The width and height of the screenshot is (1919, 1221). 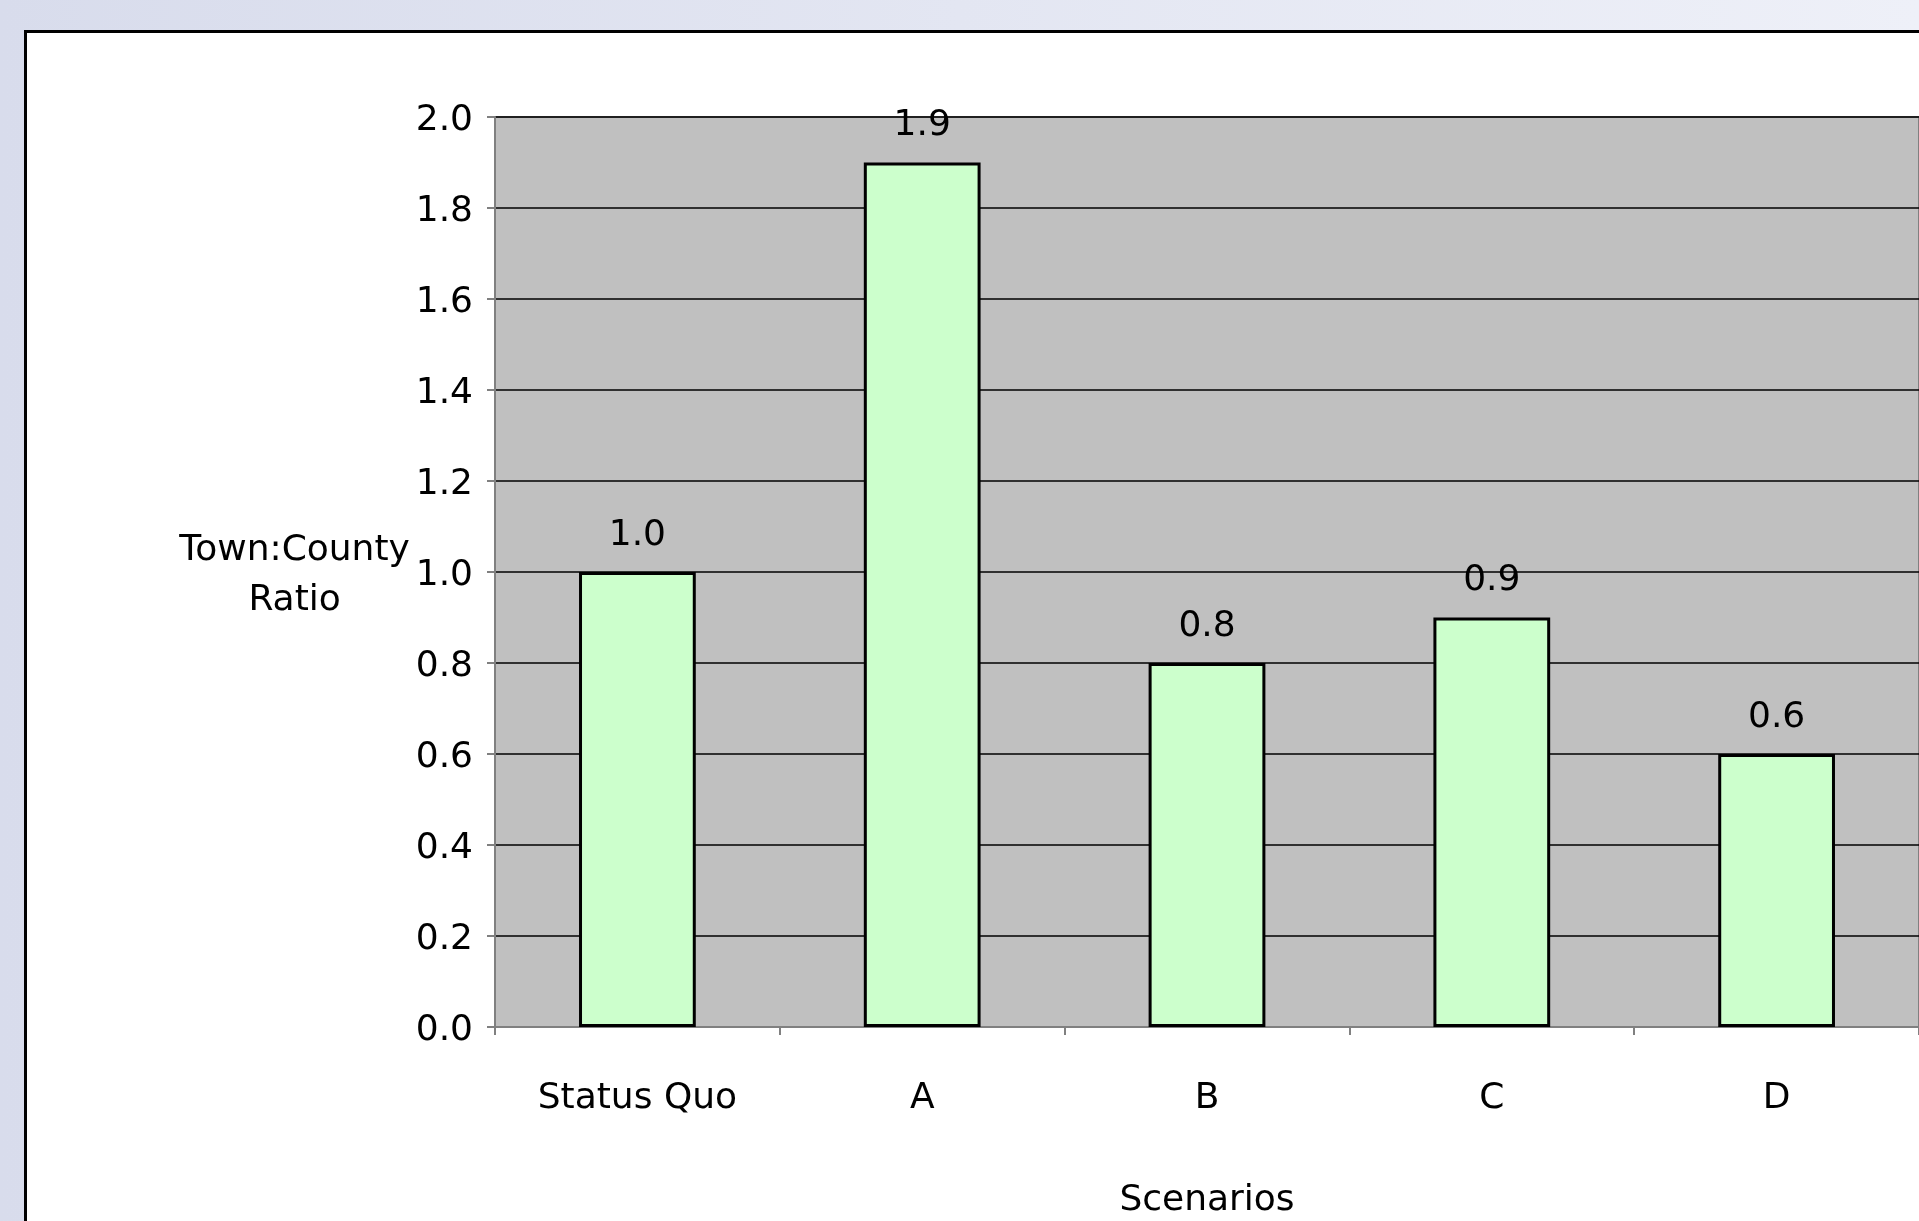 I want to click on x-tick-label: B, so click(x=1207, y=1095).